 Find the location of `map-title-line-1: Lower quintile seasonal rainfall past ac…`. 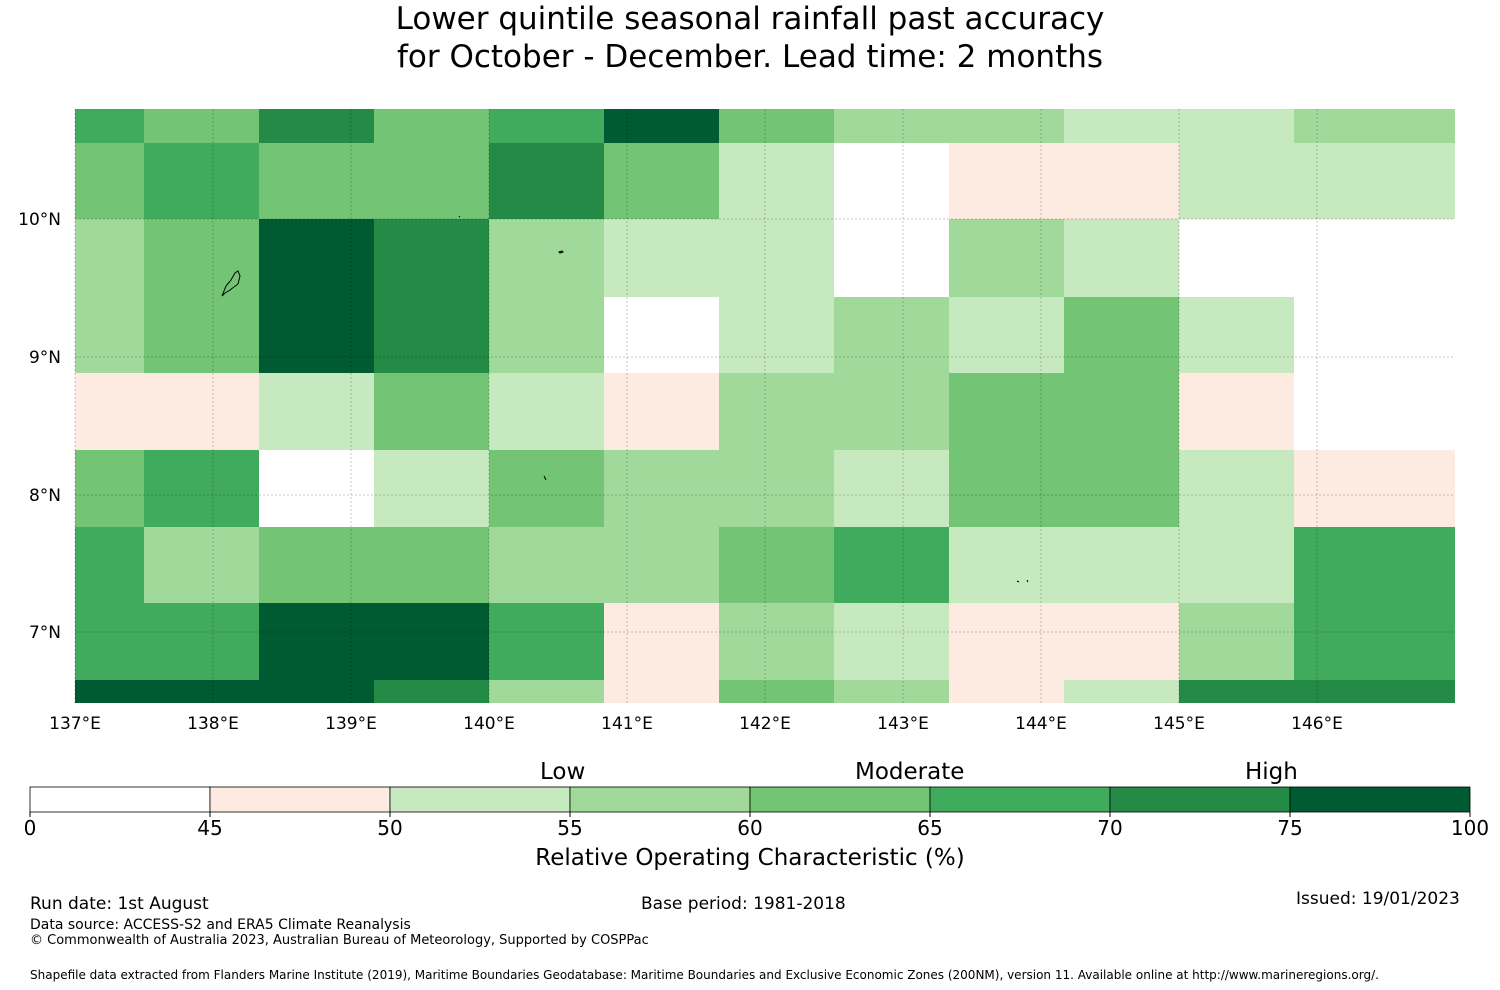

map-title-line-1: Lower quintile seasonal rainfall past ac… is located at coordinates (750, 19).